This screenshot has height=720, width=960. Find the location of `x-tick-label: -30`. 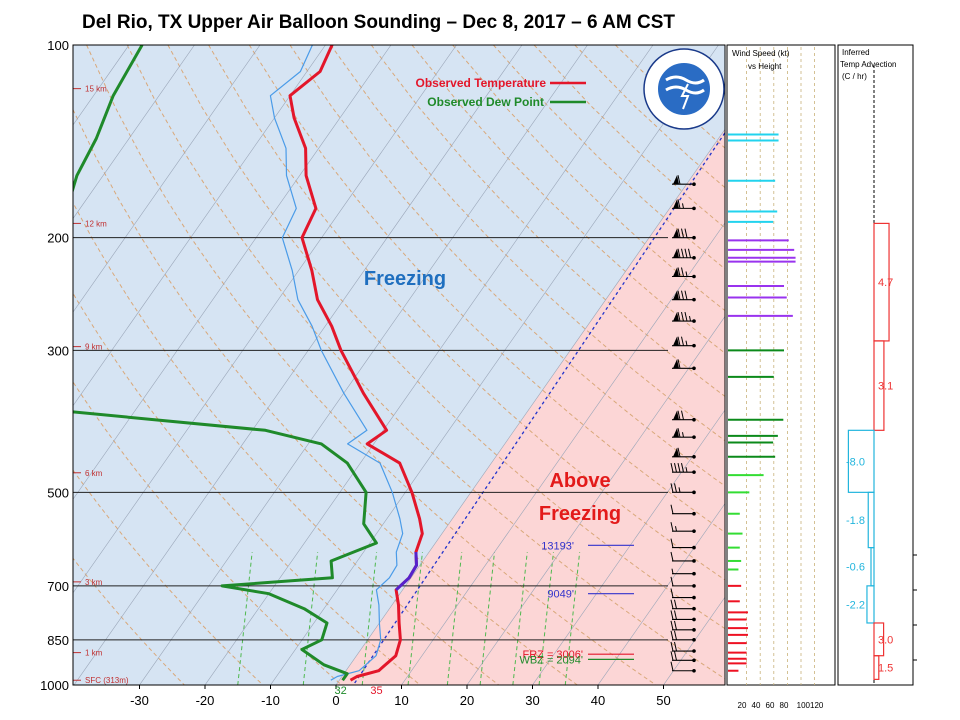

x-tick-label: -30 is located at coordinates (139, 700).